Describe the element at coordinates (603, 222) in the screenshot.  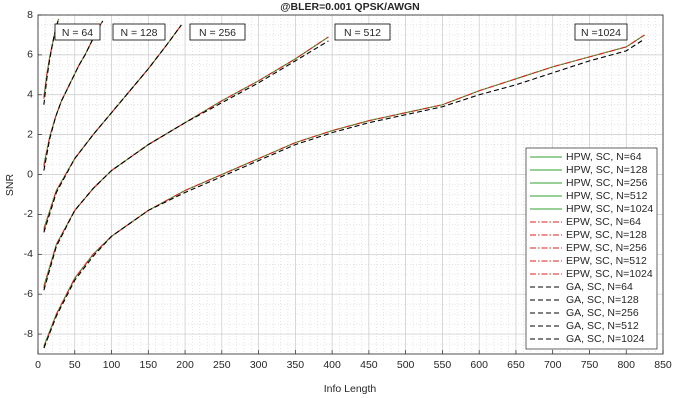
I see `legend-label: EPW, SC, N=64` at that location.